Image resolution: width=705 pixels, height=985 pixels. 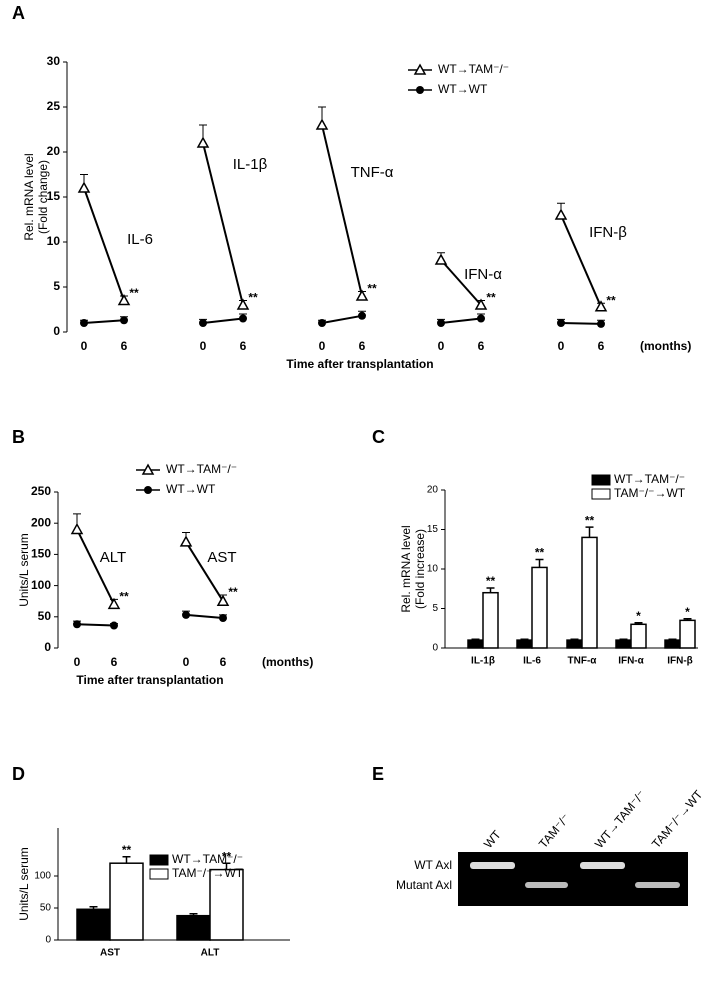 I want to click on y-tick-label: 200, so click(x=41, y=522).